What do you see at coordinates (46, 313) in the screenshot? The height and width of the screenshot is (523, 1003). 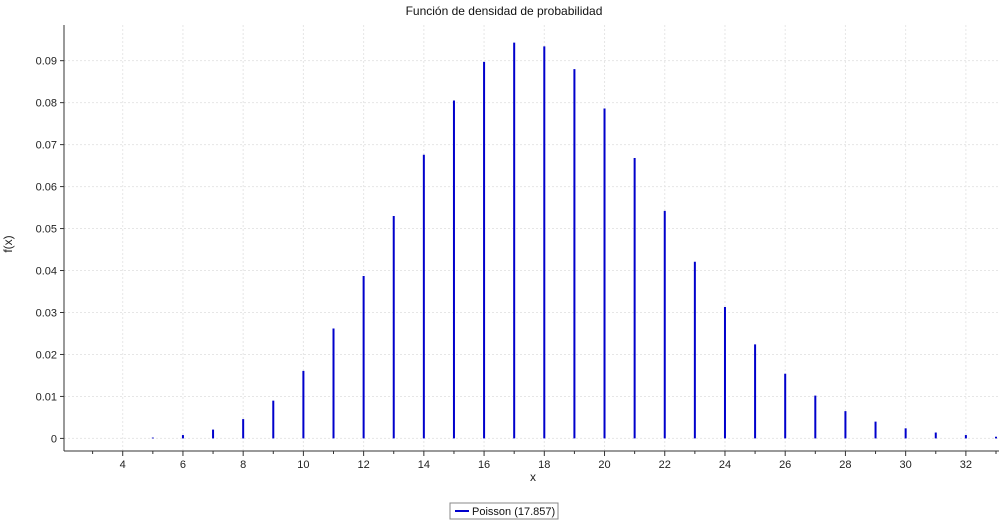 I see `y-tick-label: 0.03` at bounding box center [46, 313].